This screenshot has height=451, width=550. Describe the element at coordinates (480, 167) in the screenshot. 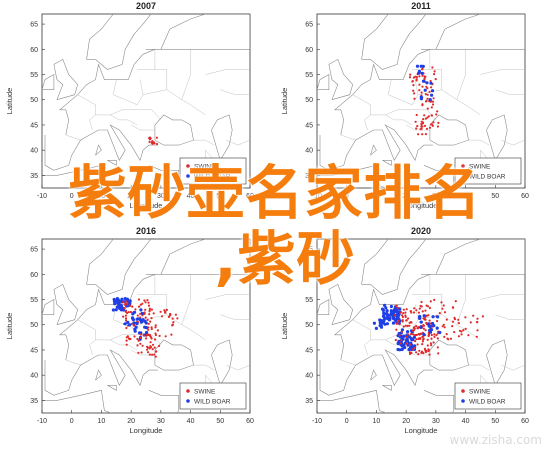

I see `legend-label: SWINE` at that location.